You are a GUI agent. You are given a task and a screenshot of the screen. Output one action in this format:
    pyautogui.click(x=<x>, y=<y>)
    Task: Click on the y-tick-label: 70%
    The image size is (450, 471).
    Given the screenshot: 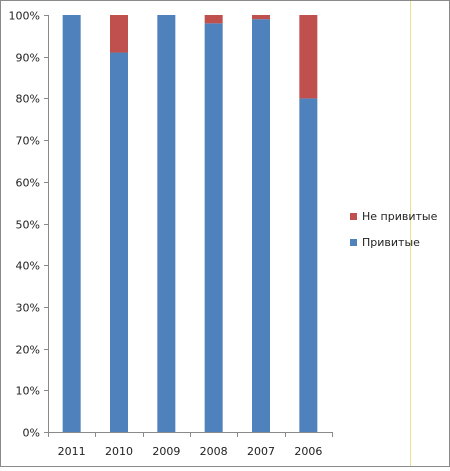 What is the action you would take?
    pyautogui.click(x=28, y=141)
    